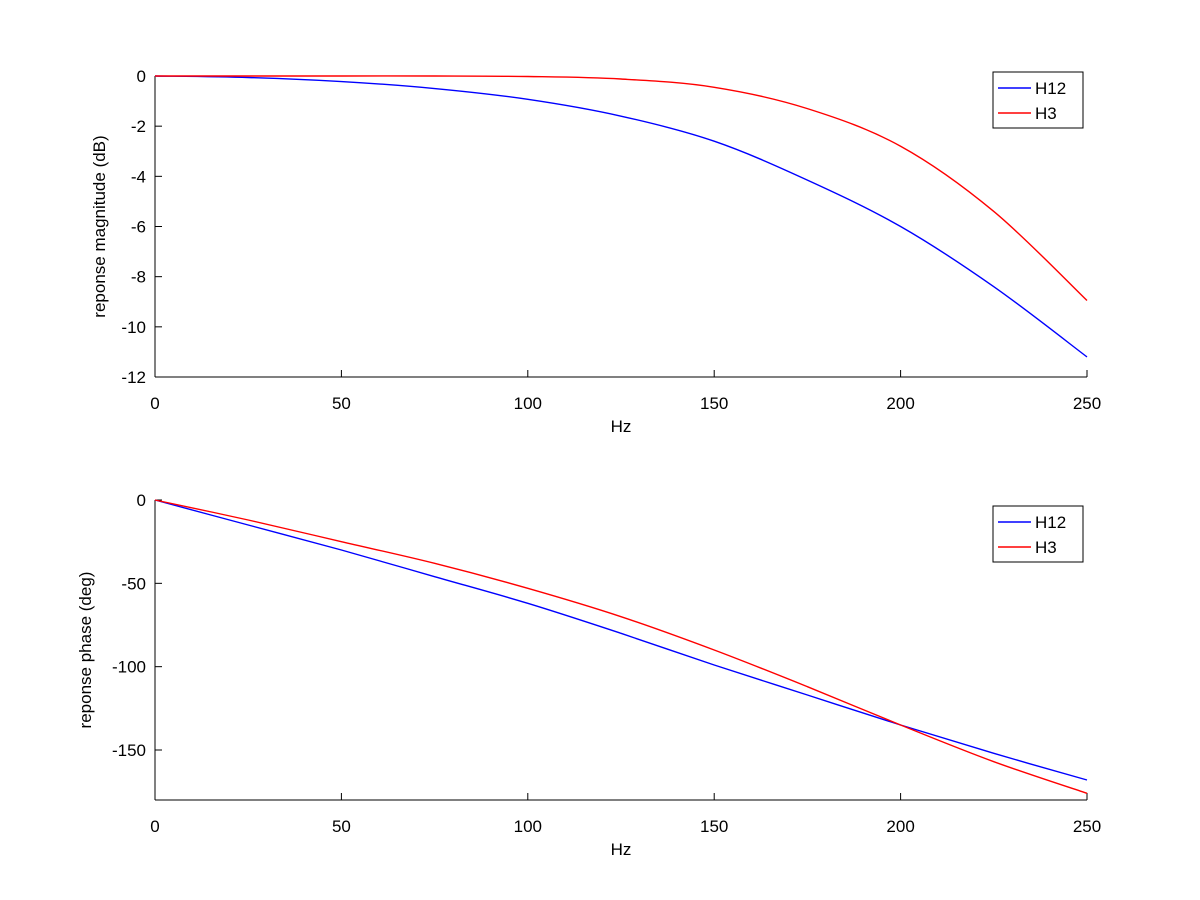 This screenshot has height=900, width=1200. I want to click on phase-x-axis-label: Hz, so click(621, 849).